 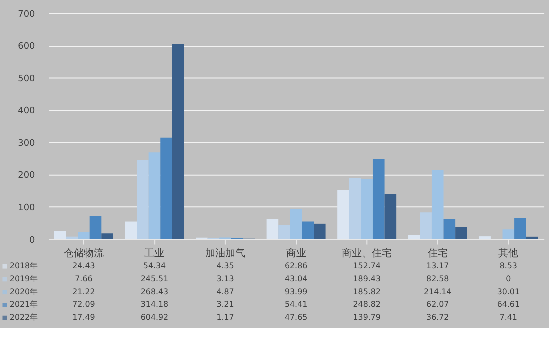 What do you see at coordinates (438, 291) in the screenshot?
I see `data-label: 214.14` at bounding box center [438, 291].